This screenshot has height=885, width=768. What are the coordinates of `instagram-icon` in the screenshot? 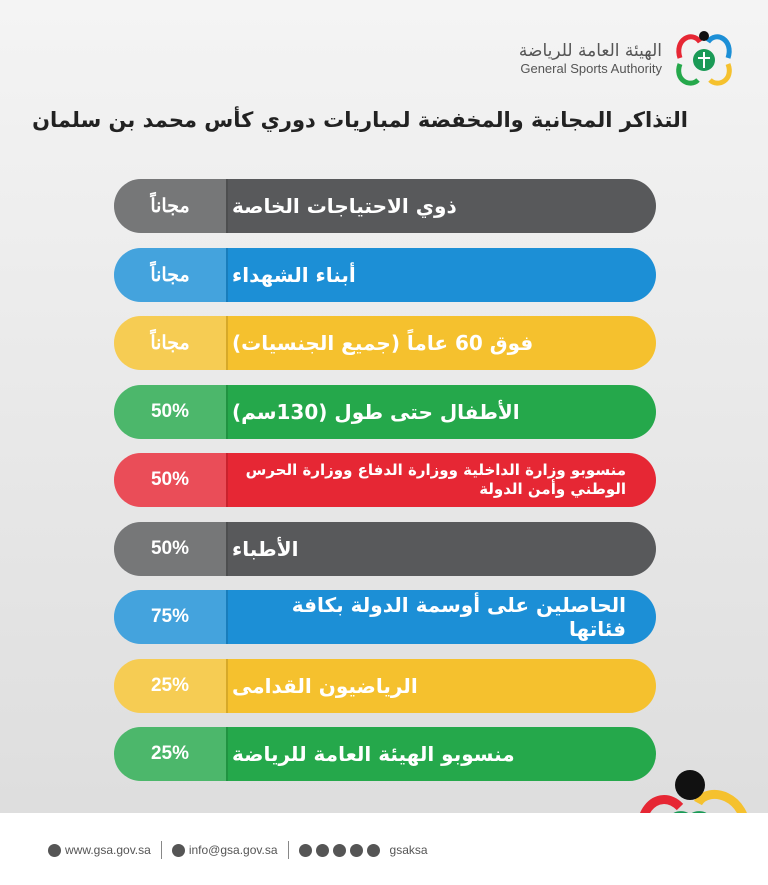 It's located at (322, 850).